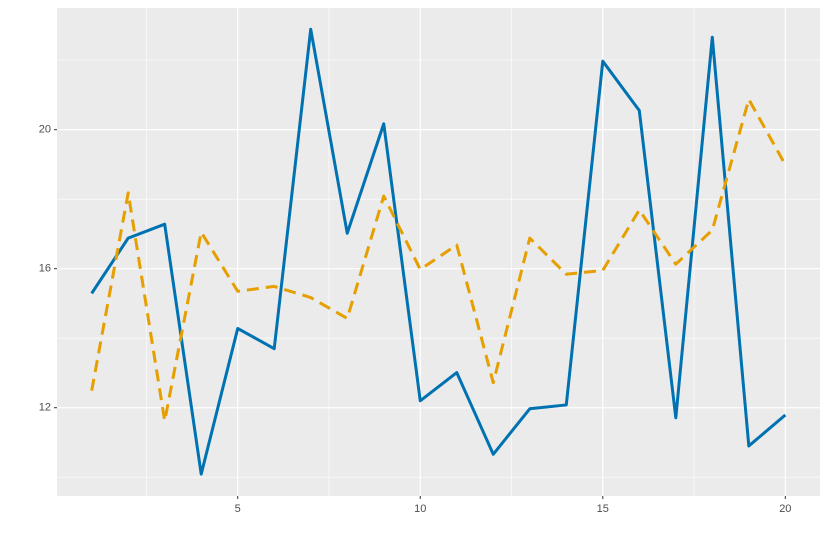 This screenshot has width=830, height=555. Describe the element at coordinates (785, 509) in the screenshot. I see `x-tick-label: 20` at that location.